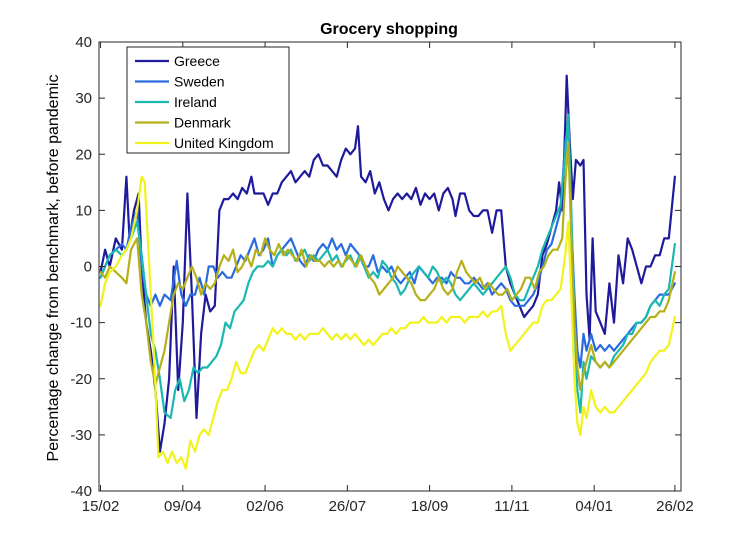 Image resolution: width=754 pixels, height=552 pixels. I want to click on x-tick-label: 02/06, so click(265, 506).